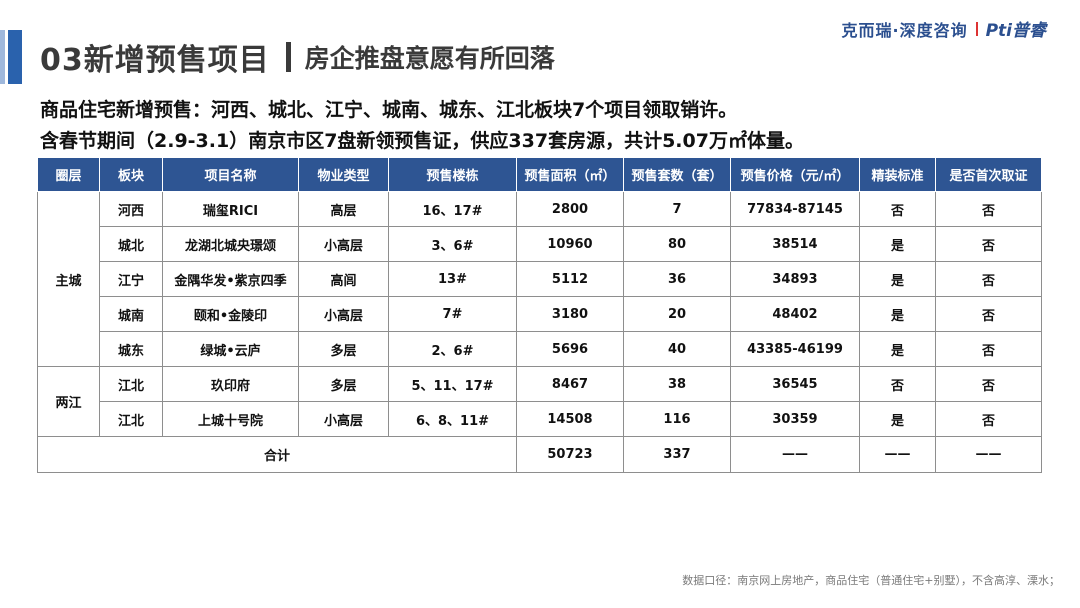  Describe the element at coordinates (389, 110) in the screenshot. I see `description-line-1: 商品住宅新增预售：河西、城北、江宁、城南、城东、江北板块7个项目领取销许。` at that location.